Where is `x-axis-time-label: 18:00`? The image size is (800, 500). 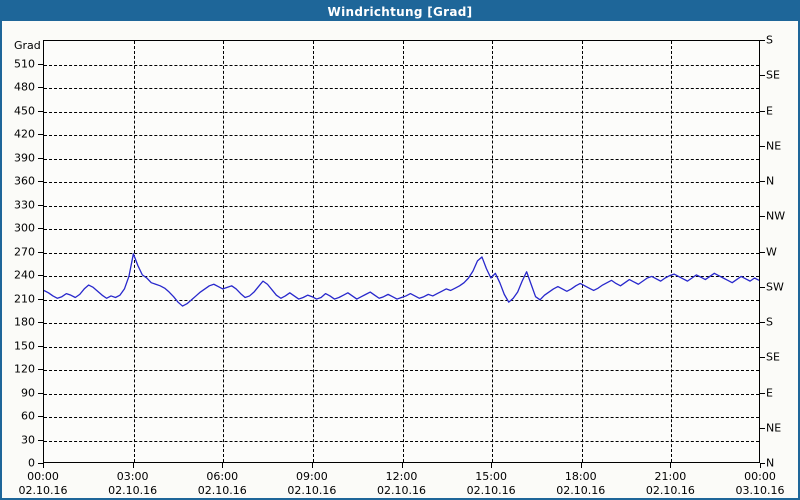
x-axis-time-label: 18:00 is located at coordinates (580, 476).